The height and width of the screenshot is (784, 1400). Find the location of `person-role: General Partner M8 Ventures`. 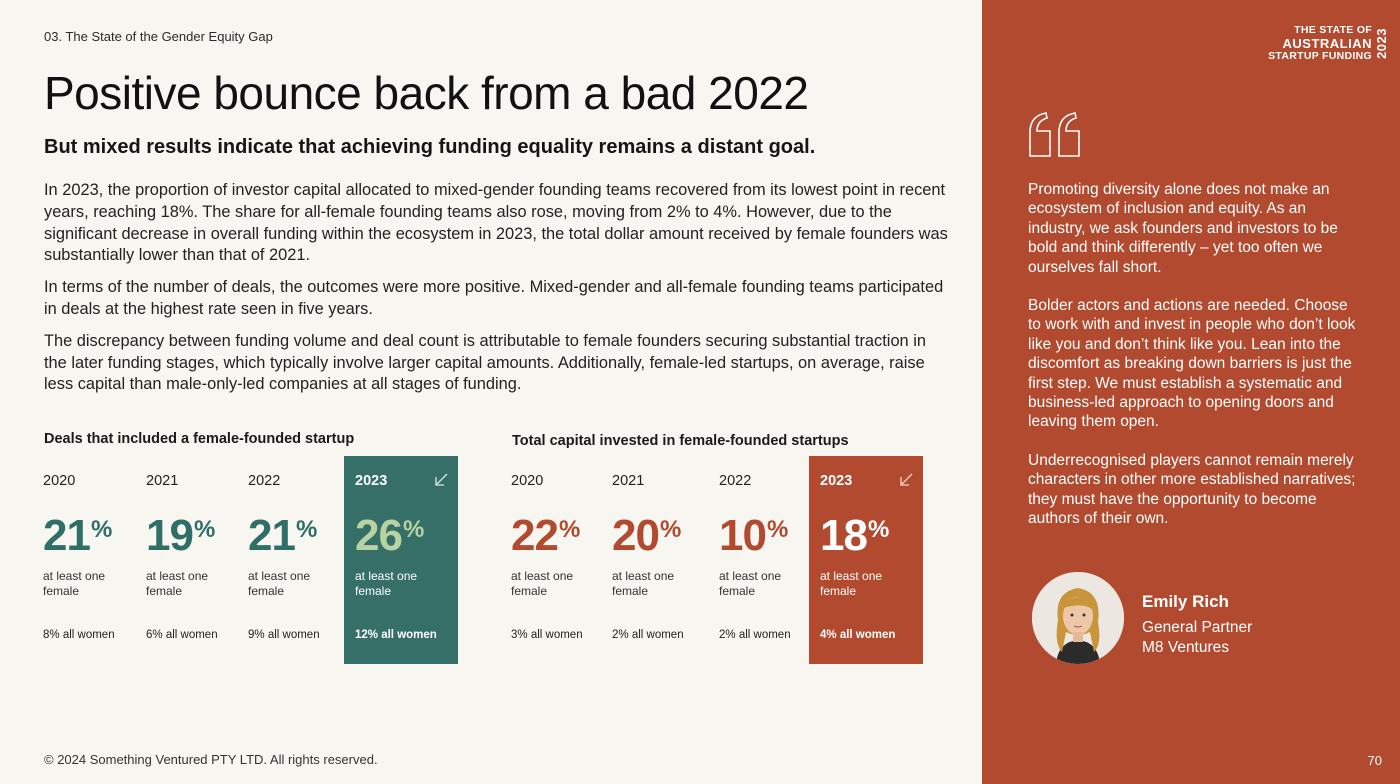

person-role: General Partner M8 Ventures is located at coordinates (1197, 637).